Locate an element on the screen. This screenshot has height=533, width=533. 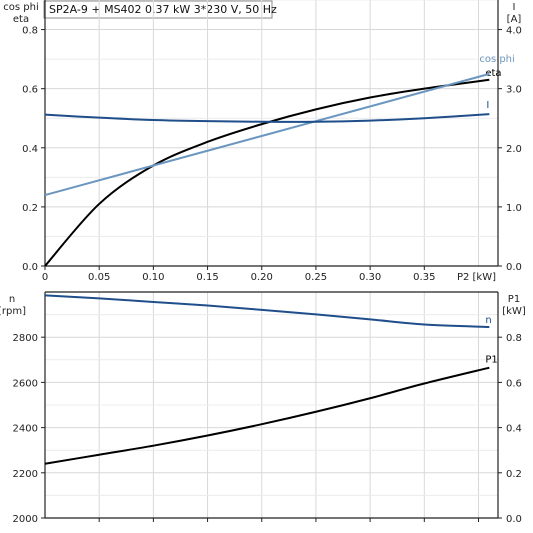
right-tick-label: 4.0 is located at coordinates (514, 31).